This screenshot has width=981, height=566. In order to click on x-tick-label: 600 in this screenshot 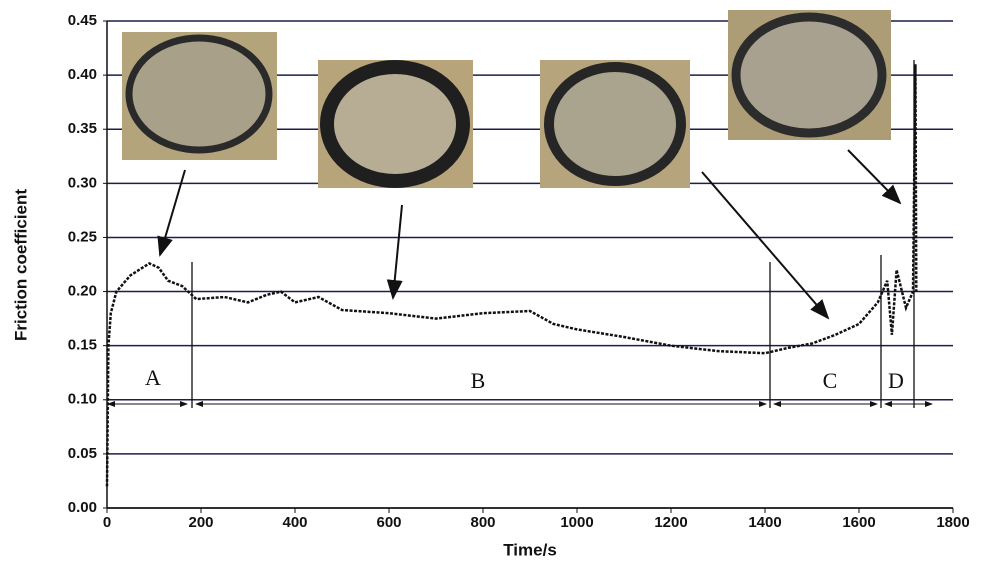, I will do `click(388, 522)`.